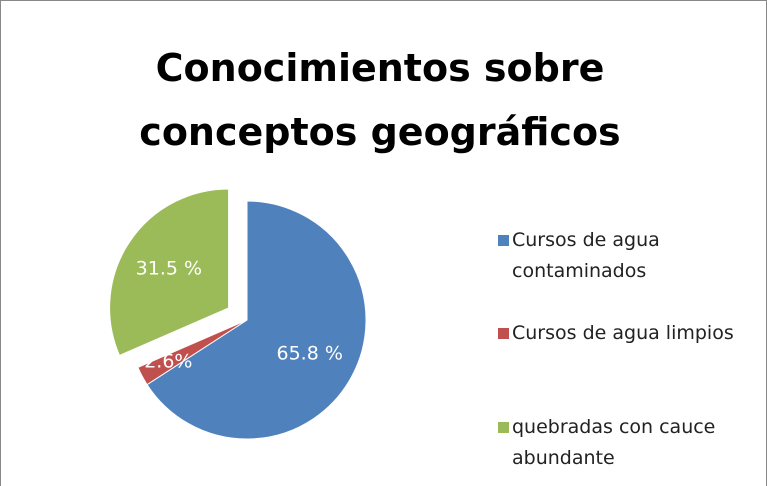 This screenshot has height=486, width=767. What do you see at coordinates (169, 268) in the screenshot?
I see `data-label: 31.5 %` at bounding box center [169, 268].